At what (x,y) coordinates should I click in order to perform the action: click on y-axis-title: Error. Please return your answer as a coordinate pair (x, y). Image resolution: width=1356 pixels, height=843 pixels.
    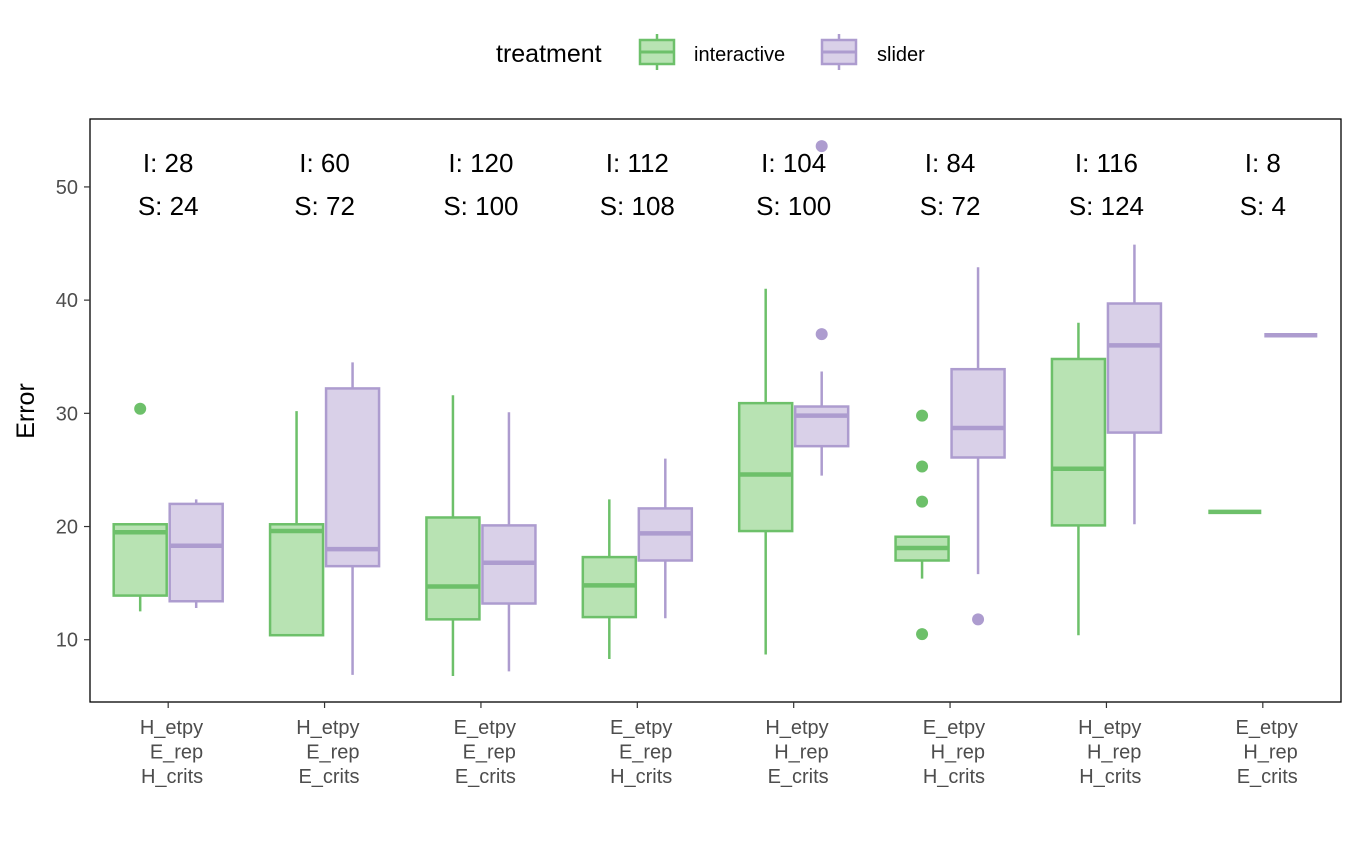
    Looking at the image, I should click on (26, 411).